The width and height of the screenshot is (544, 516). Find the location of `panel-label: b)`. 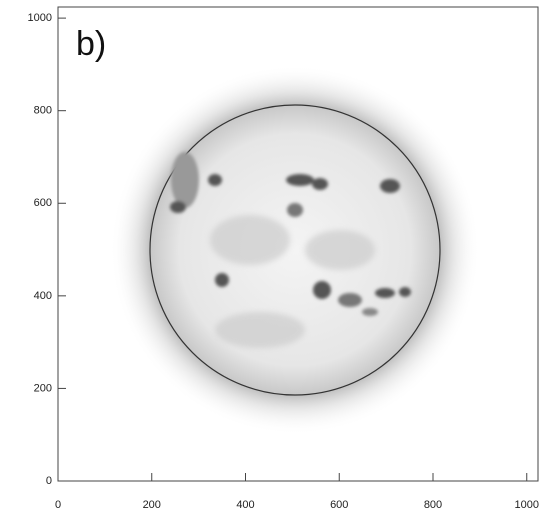

panel-label: b) is located at coordinates (91, 44).